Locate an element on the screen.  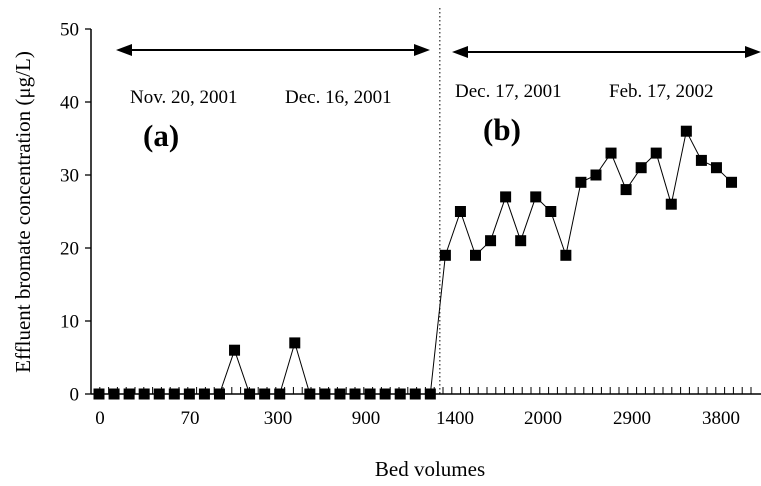
y-tick-label: 50 is located at coordinates (69, 30).